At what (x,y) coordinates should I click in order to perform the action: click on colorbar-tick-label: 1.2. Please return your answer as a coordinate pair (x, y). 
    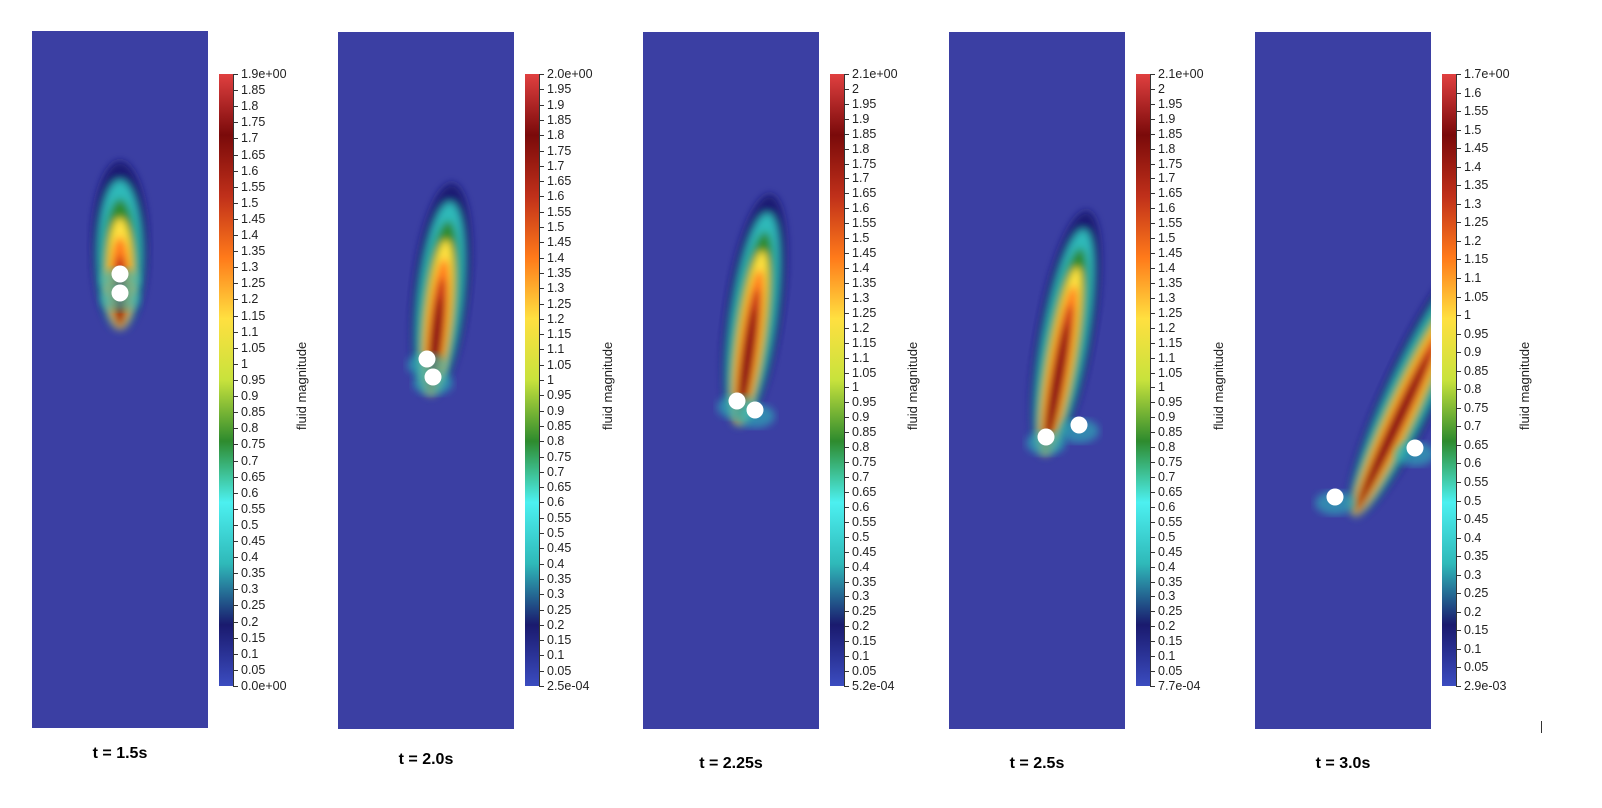
    Looking at the image, I should click on (250, 299).